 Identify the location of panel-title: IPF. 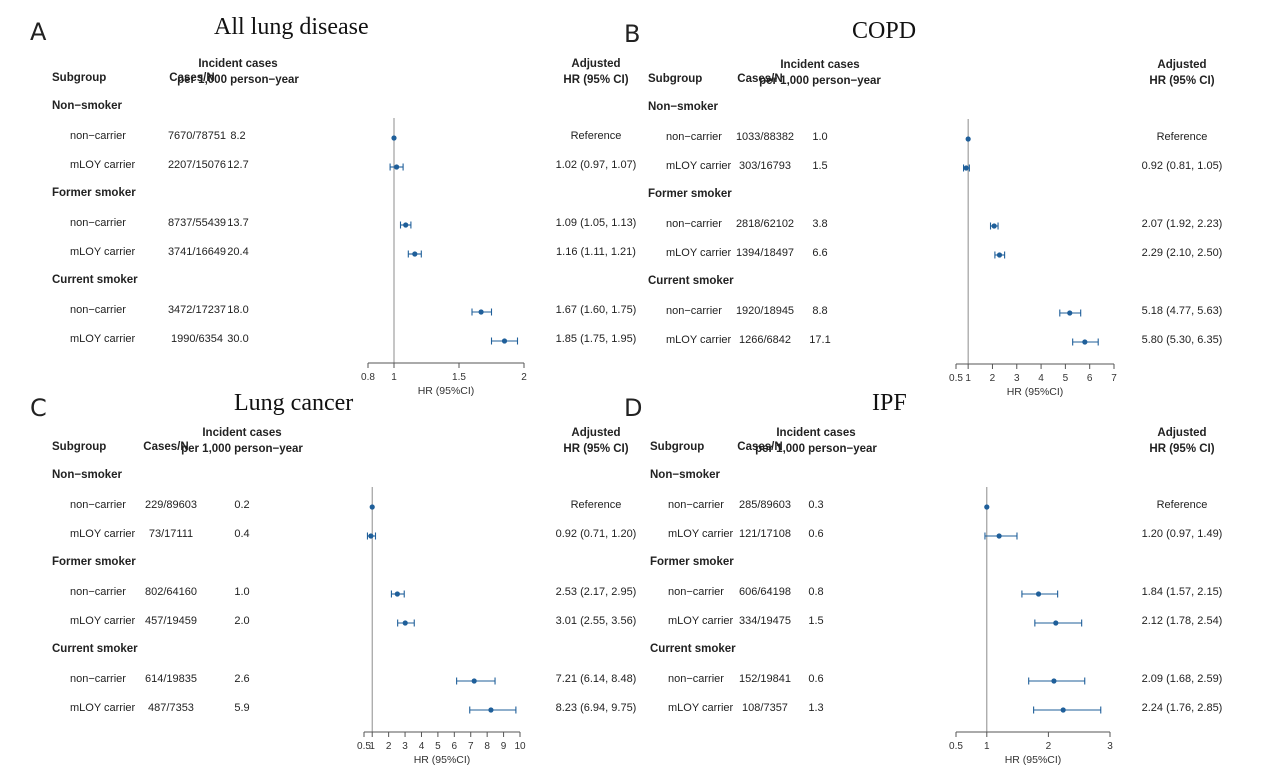
(889, 403).